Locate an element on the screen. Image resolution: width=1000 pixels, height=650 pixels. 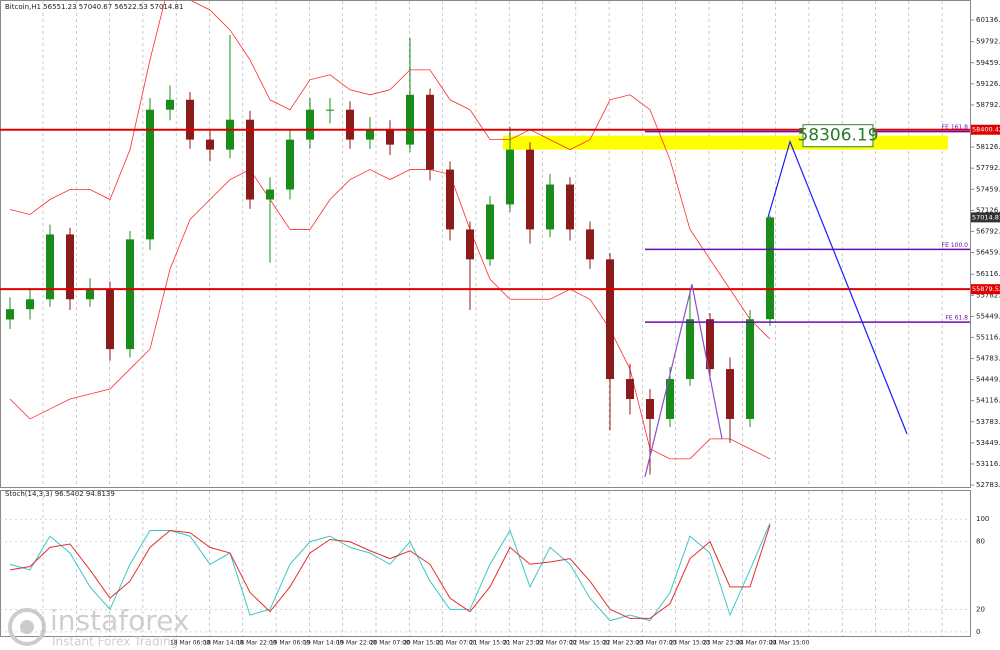
y-tick-label: 55782.90 is located at coordinates (988, 295).